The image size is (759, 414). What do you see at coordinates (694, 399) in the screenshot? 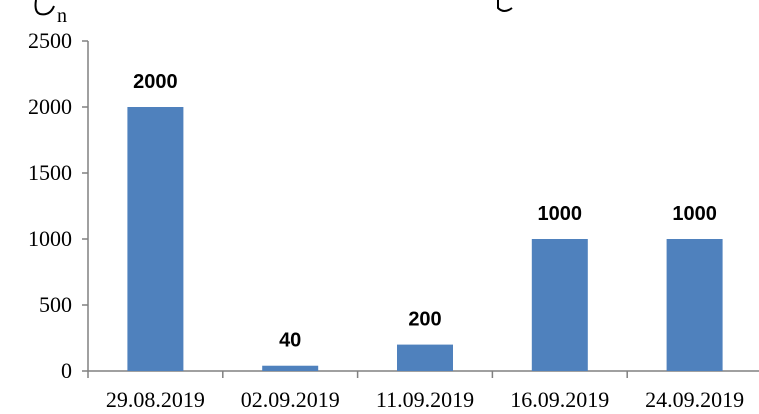
I see `x-tick-label: 24.09.2019` at bounding box center [694, 399].